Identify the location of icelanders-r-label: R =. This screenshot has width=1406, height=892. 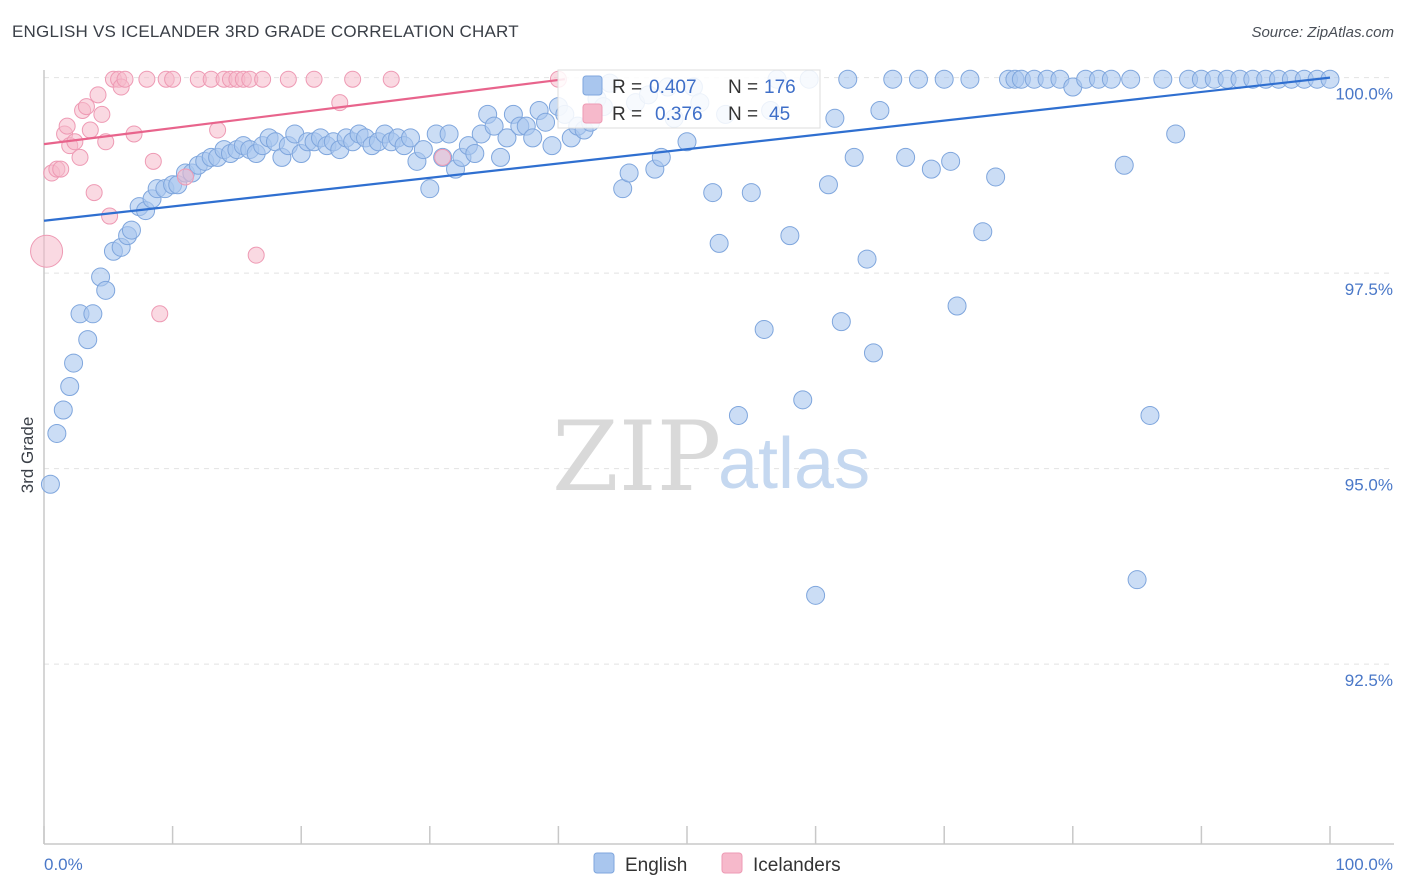
(627, 114).